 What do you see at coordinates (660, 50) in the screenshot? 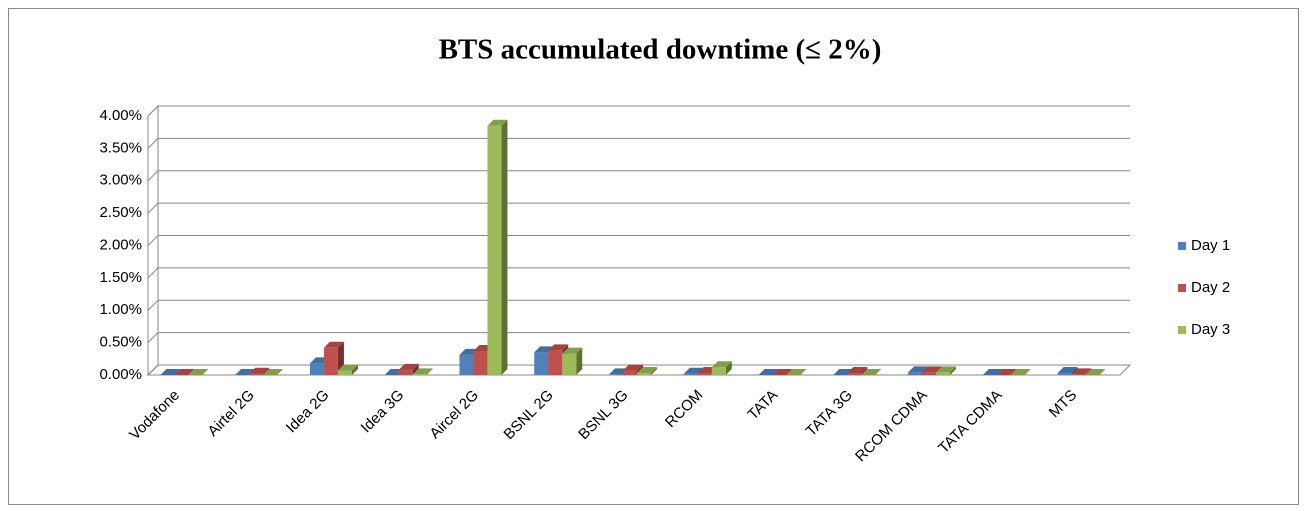
I see `chart-title: BTS accumulated downtime (≤ 2%)` at bounding box center [660, 50].